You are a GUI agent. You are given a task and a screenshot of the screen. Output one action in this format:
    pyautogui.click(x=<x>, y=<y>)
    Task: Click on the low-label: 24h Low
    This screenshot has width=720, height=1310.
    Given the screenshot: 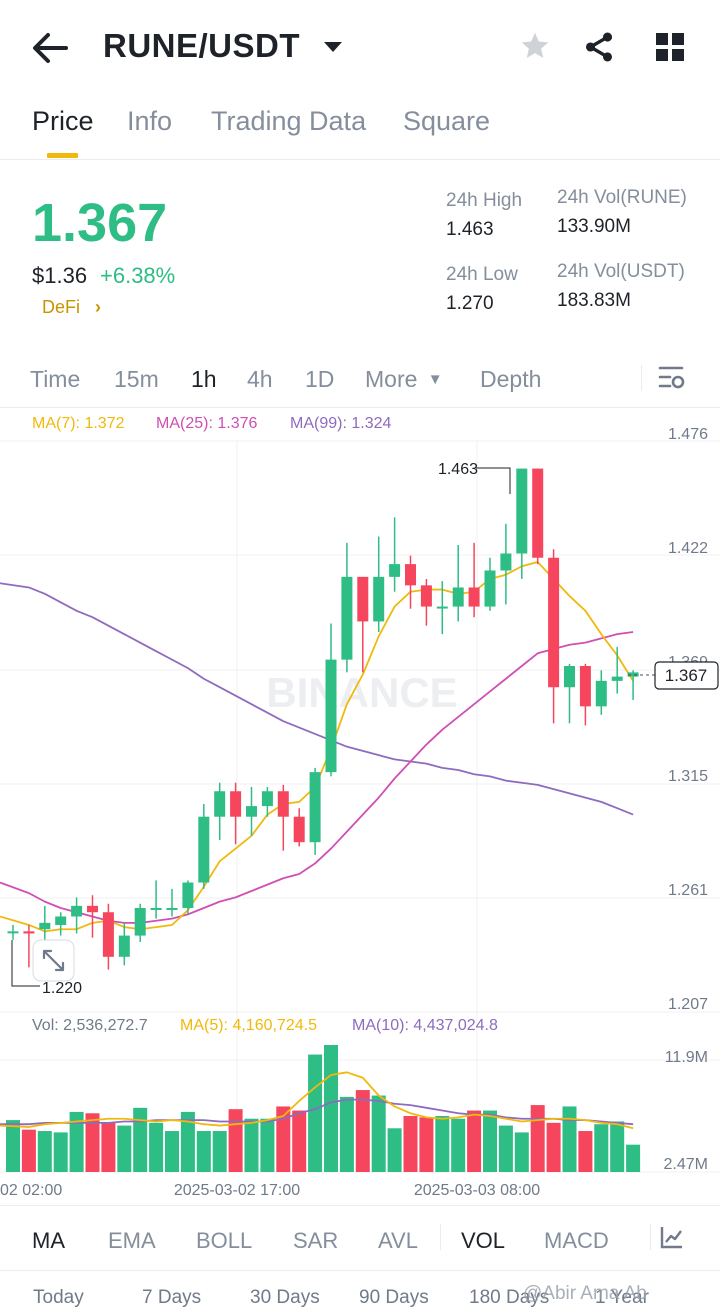 What is the action you would take?
    pyautogui.click(x=482, y=274)
    